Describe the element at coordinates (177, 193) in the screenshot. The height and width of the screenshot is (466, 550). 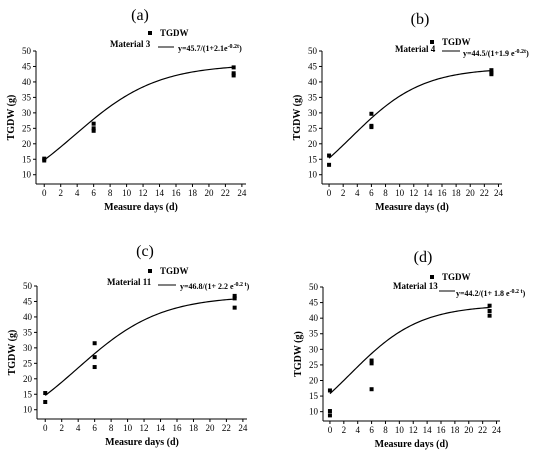
I see `x-tick-label: 16` at that location.